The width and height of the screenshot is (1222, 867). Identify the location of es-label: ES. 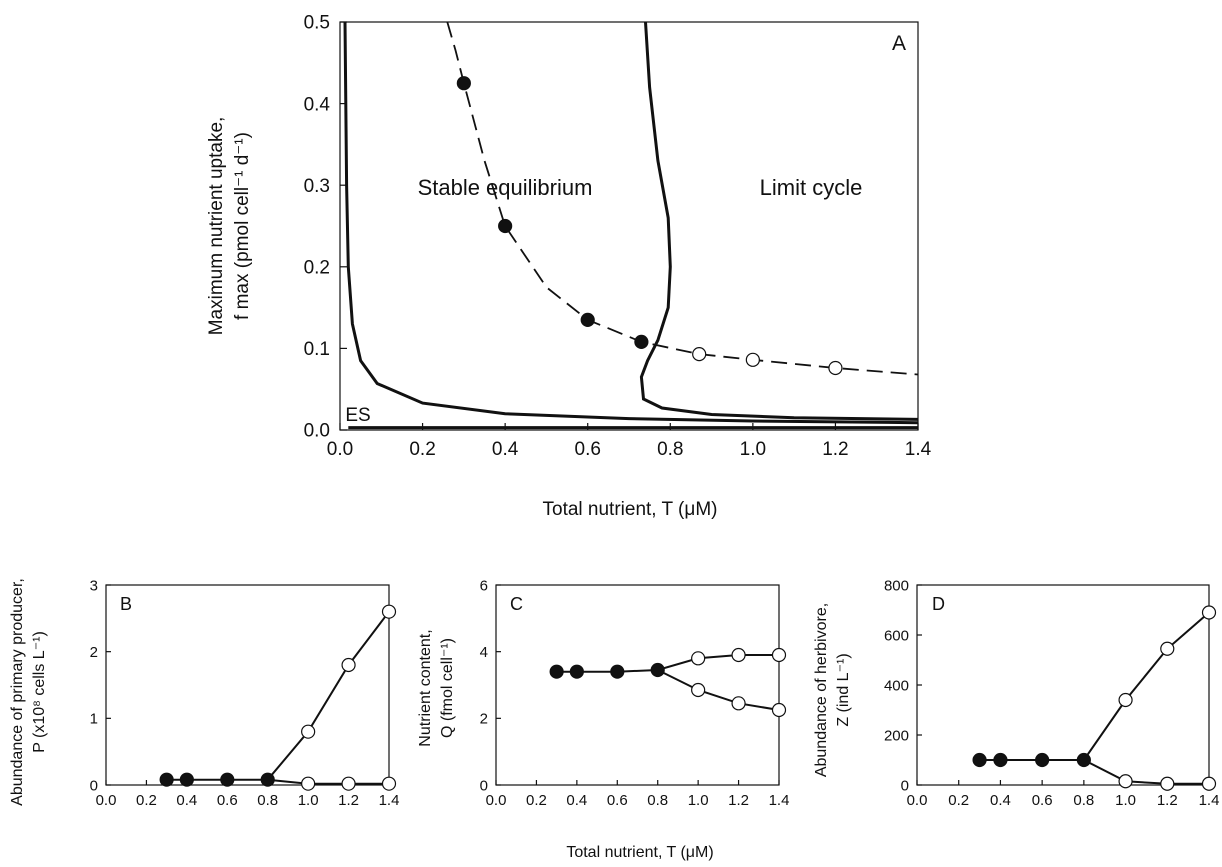
(357, 415).